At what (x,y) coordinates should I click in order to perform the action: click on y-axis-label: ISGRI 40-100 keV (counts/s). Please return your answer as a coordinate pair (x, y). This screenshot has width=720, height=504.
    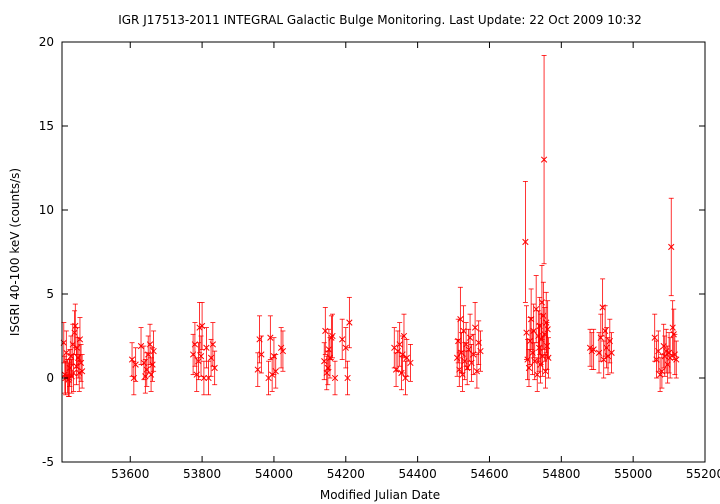
    Looking at the image, I should click on (15, 252).